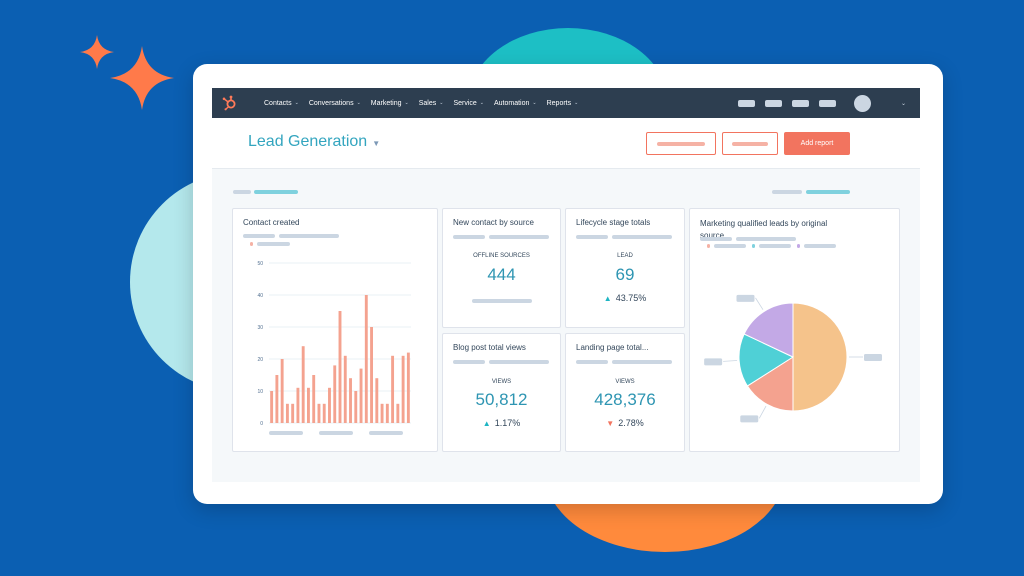 The image size is (1024, 576). I want to click on dashboard-selector: Lead Generation ▼, so click(314, 142).